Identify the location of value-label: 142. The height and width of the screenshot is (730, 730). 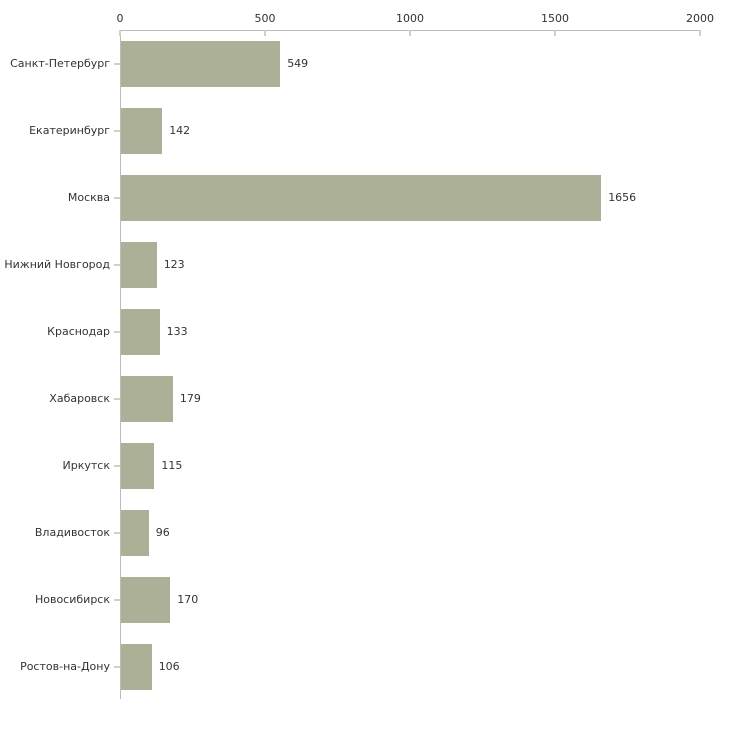
(180, 130).